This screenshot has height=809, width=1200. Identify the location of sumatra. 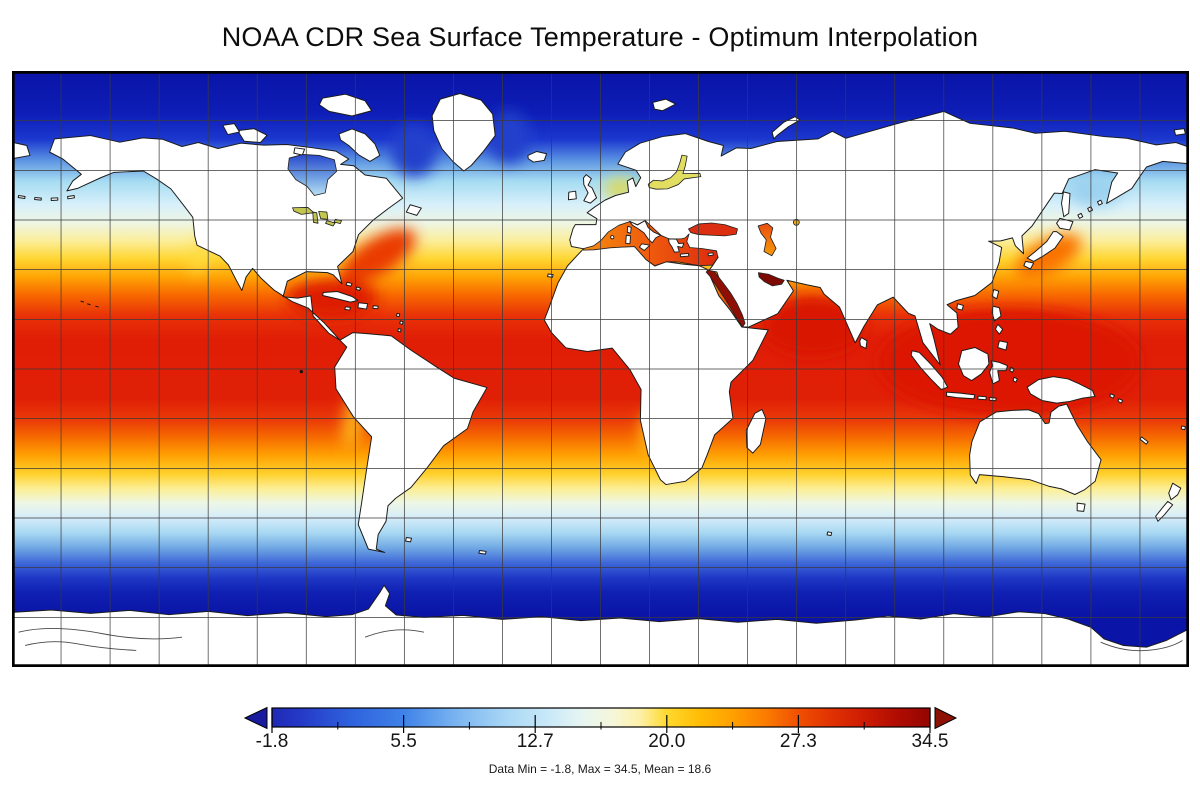
(929, 370).